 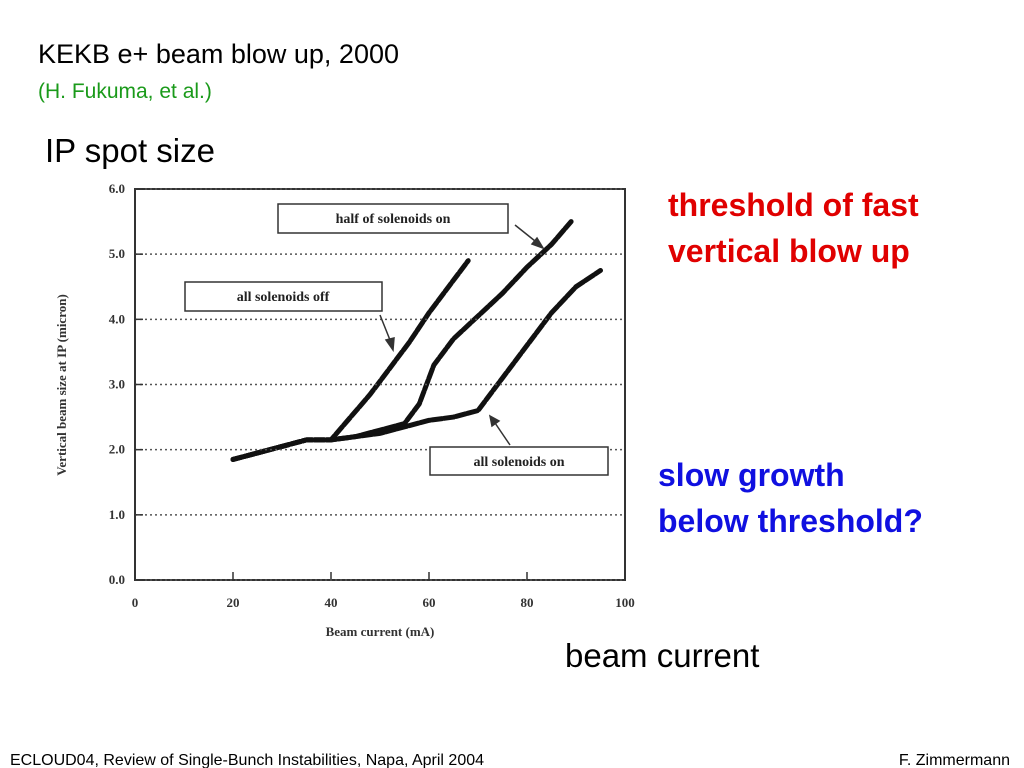 I want to click on series-label: all solenoids off, so click(x=283, y=297).